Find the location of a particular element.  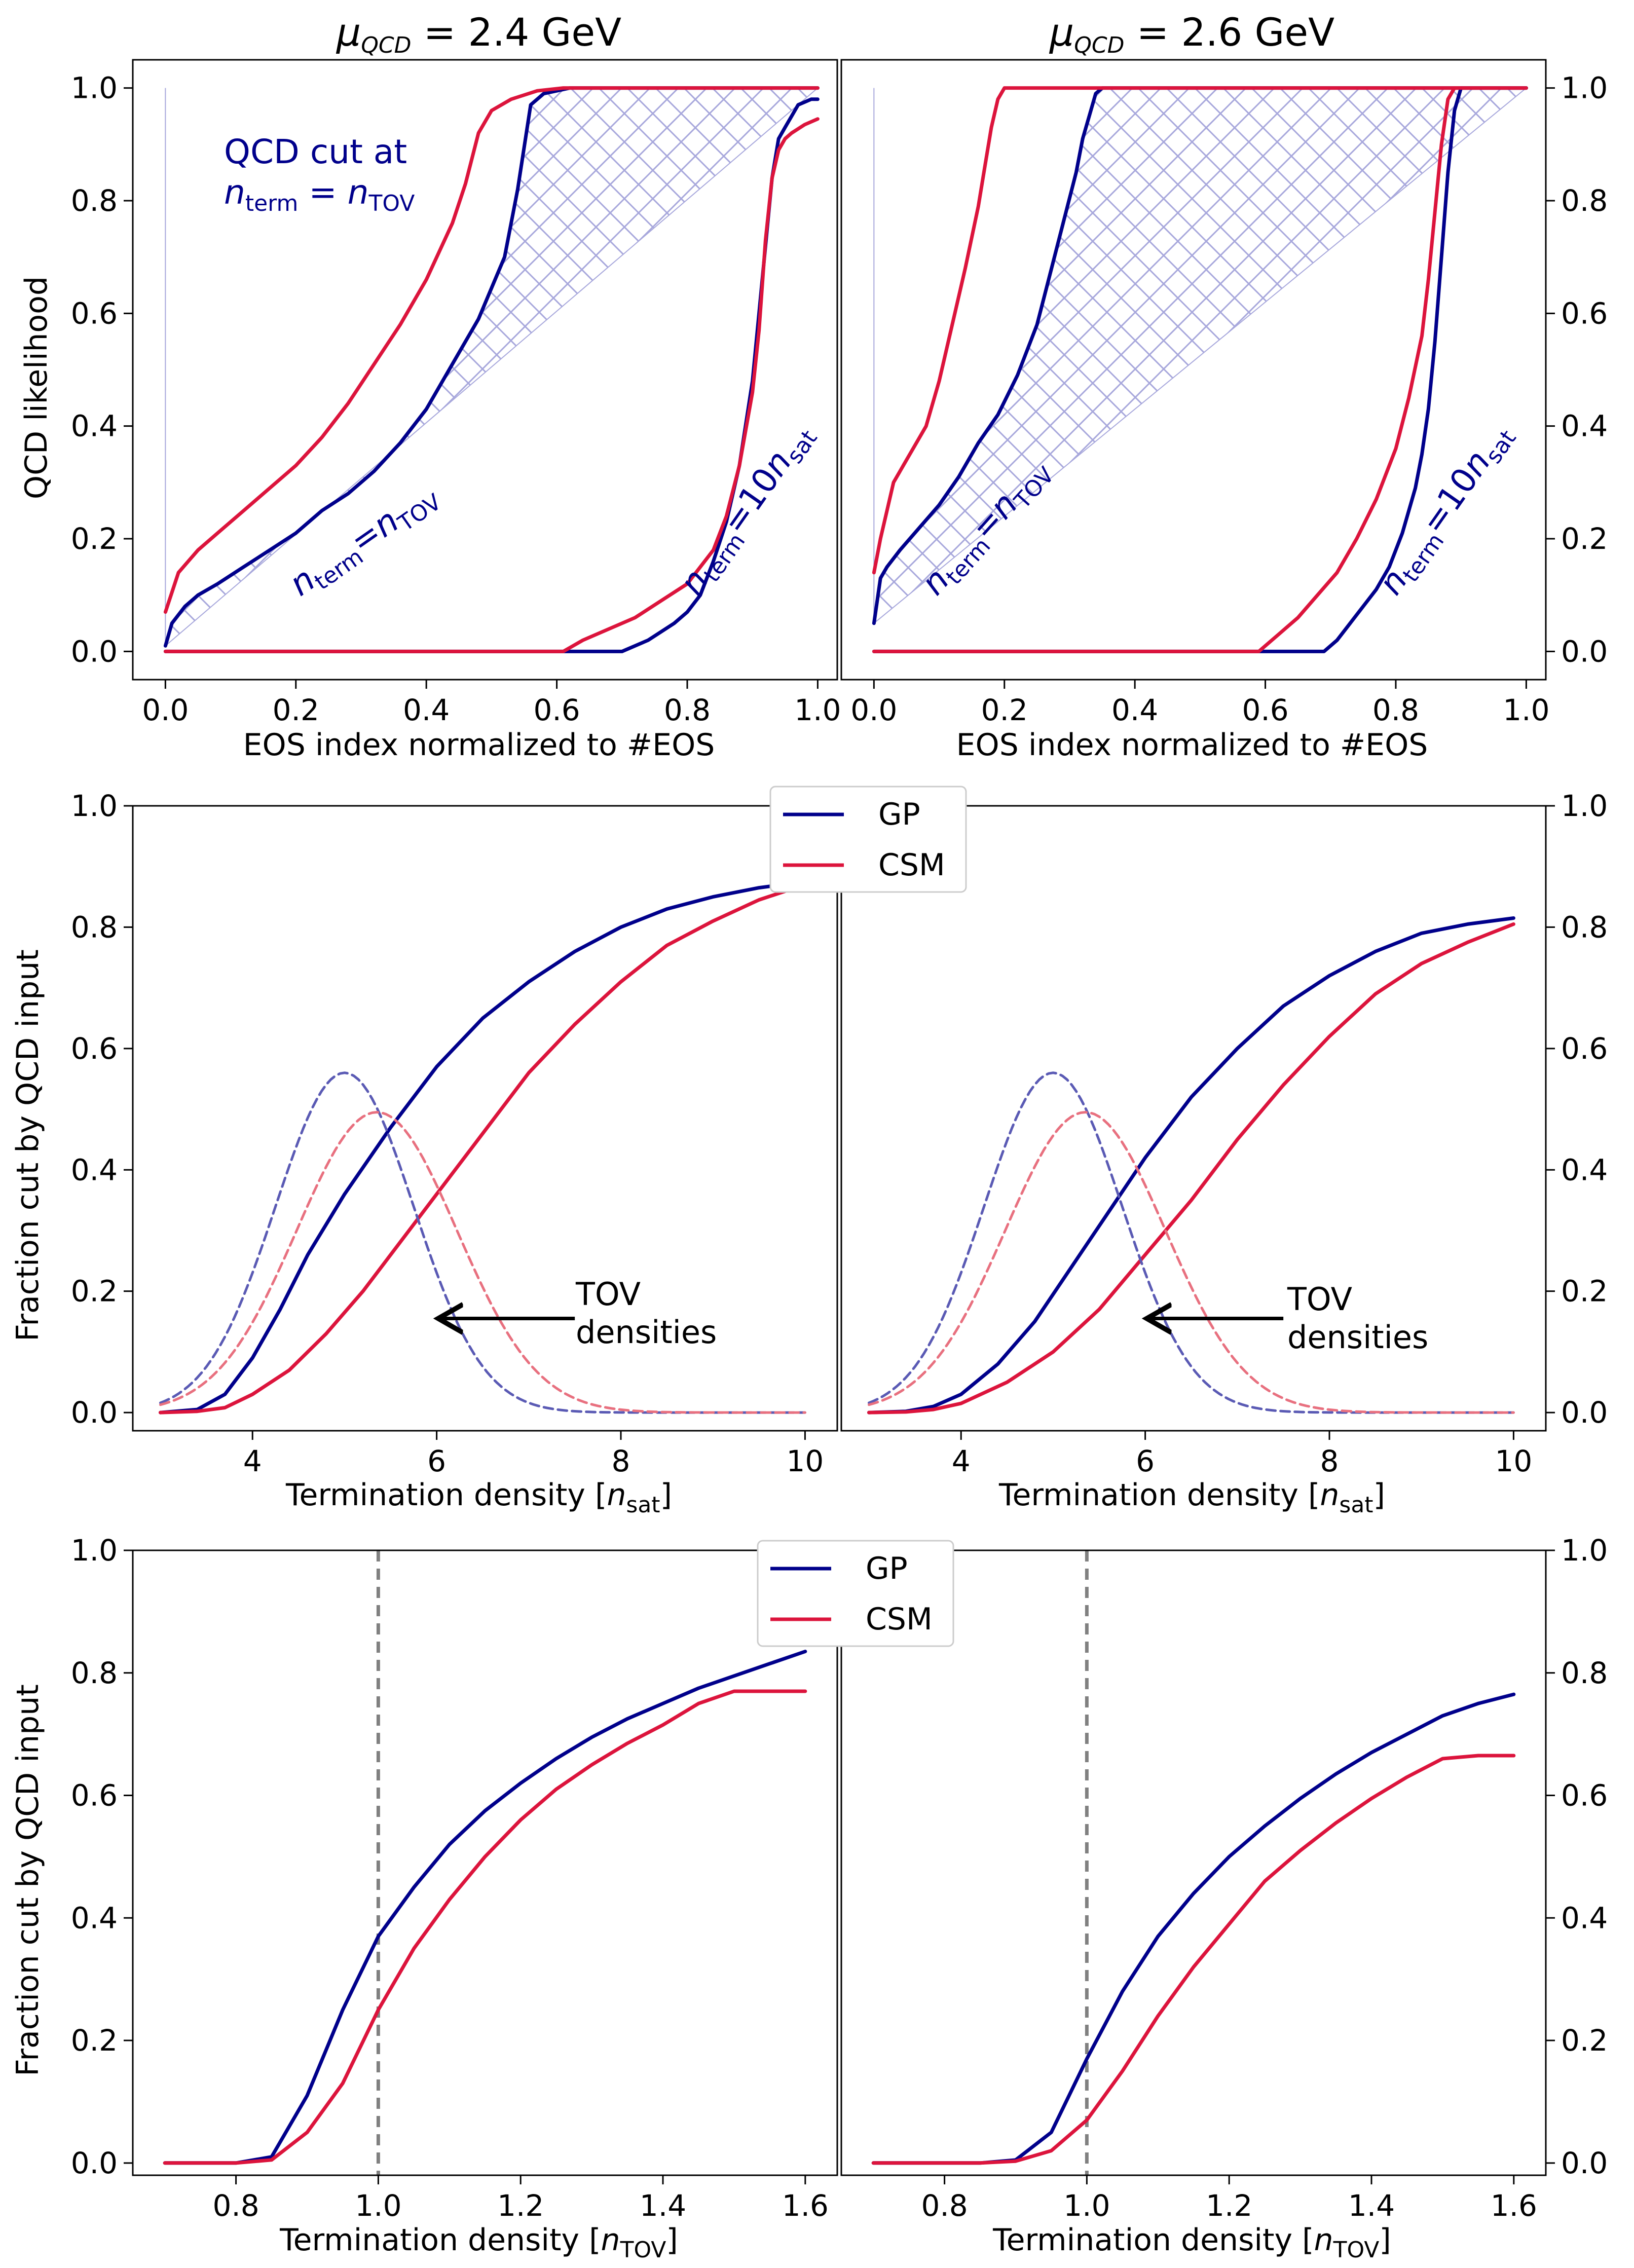

ylabel-mid-left: Fraction cut by QCD input is located at coordinates (28, 1145).